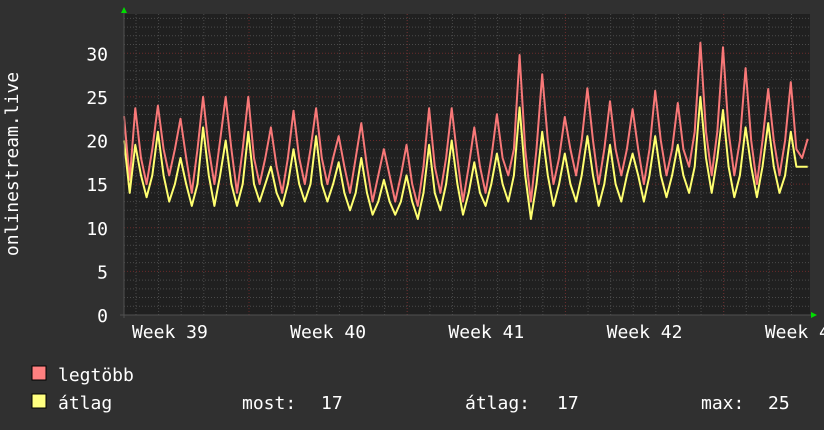 This screenshot has height=430, width=824. What do you see at coordinates (269, 403) in the screenshot?
I see `stat-now-label: most:` at bounding box center [269, 403].